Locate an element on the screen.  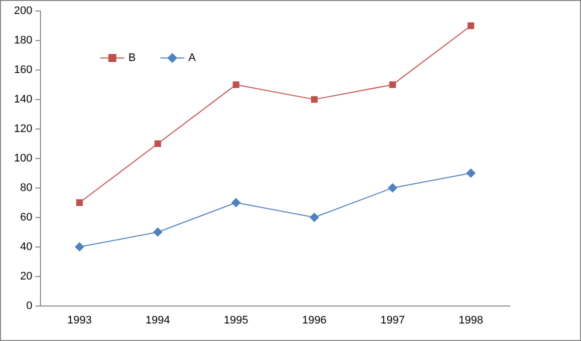
y-tick-label: 160 is located at coordinates (23, 70).